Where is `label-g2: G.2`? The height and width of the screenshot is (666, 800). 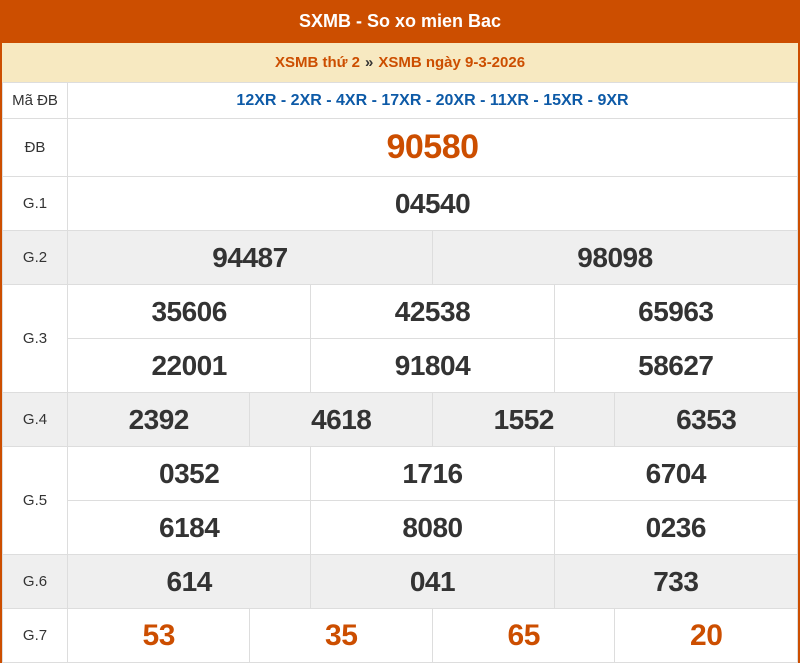 label-g2: G.2 is located at coordinates (35, 257).